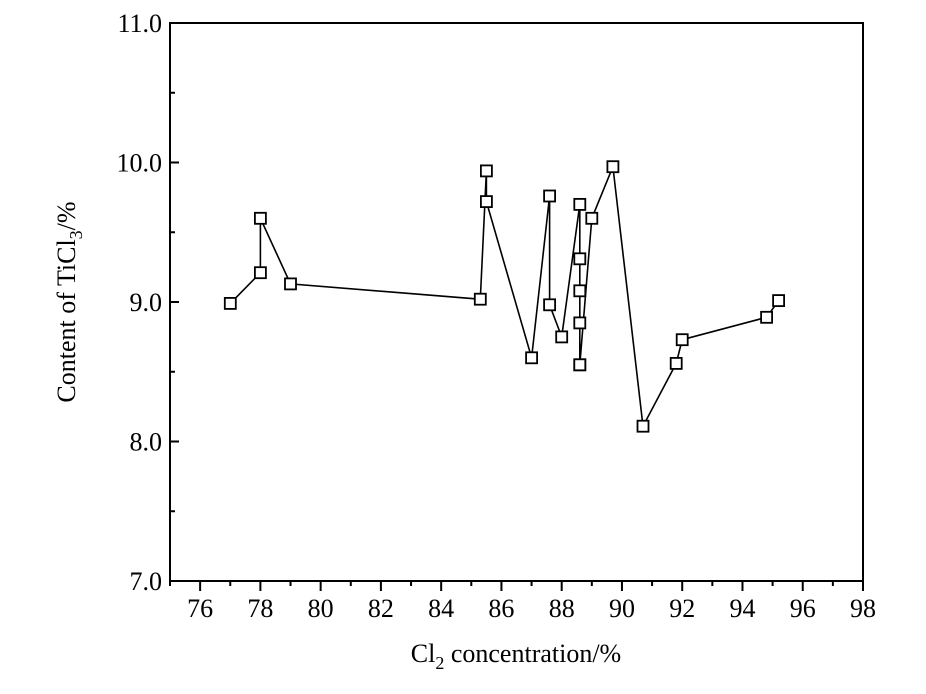 This screenshot has width=926, height=694. Describe the element at coordinates (501, 608) in the screenshot. I see `x-tick-label: 86` at that location.